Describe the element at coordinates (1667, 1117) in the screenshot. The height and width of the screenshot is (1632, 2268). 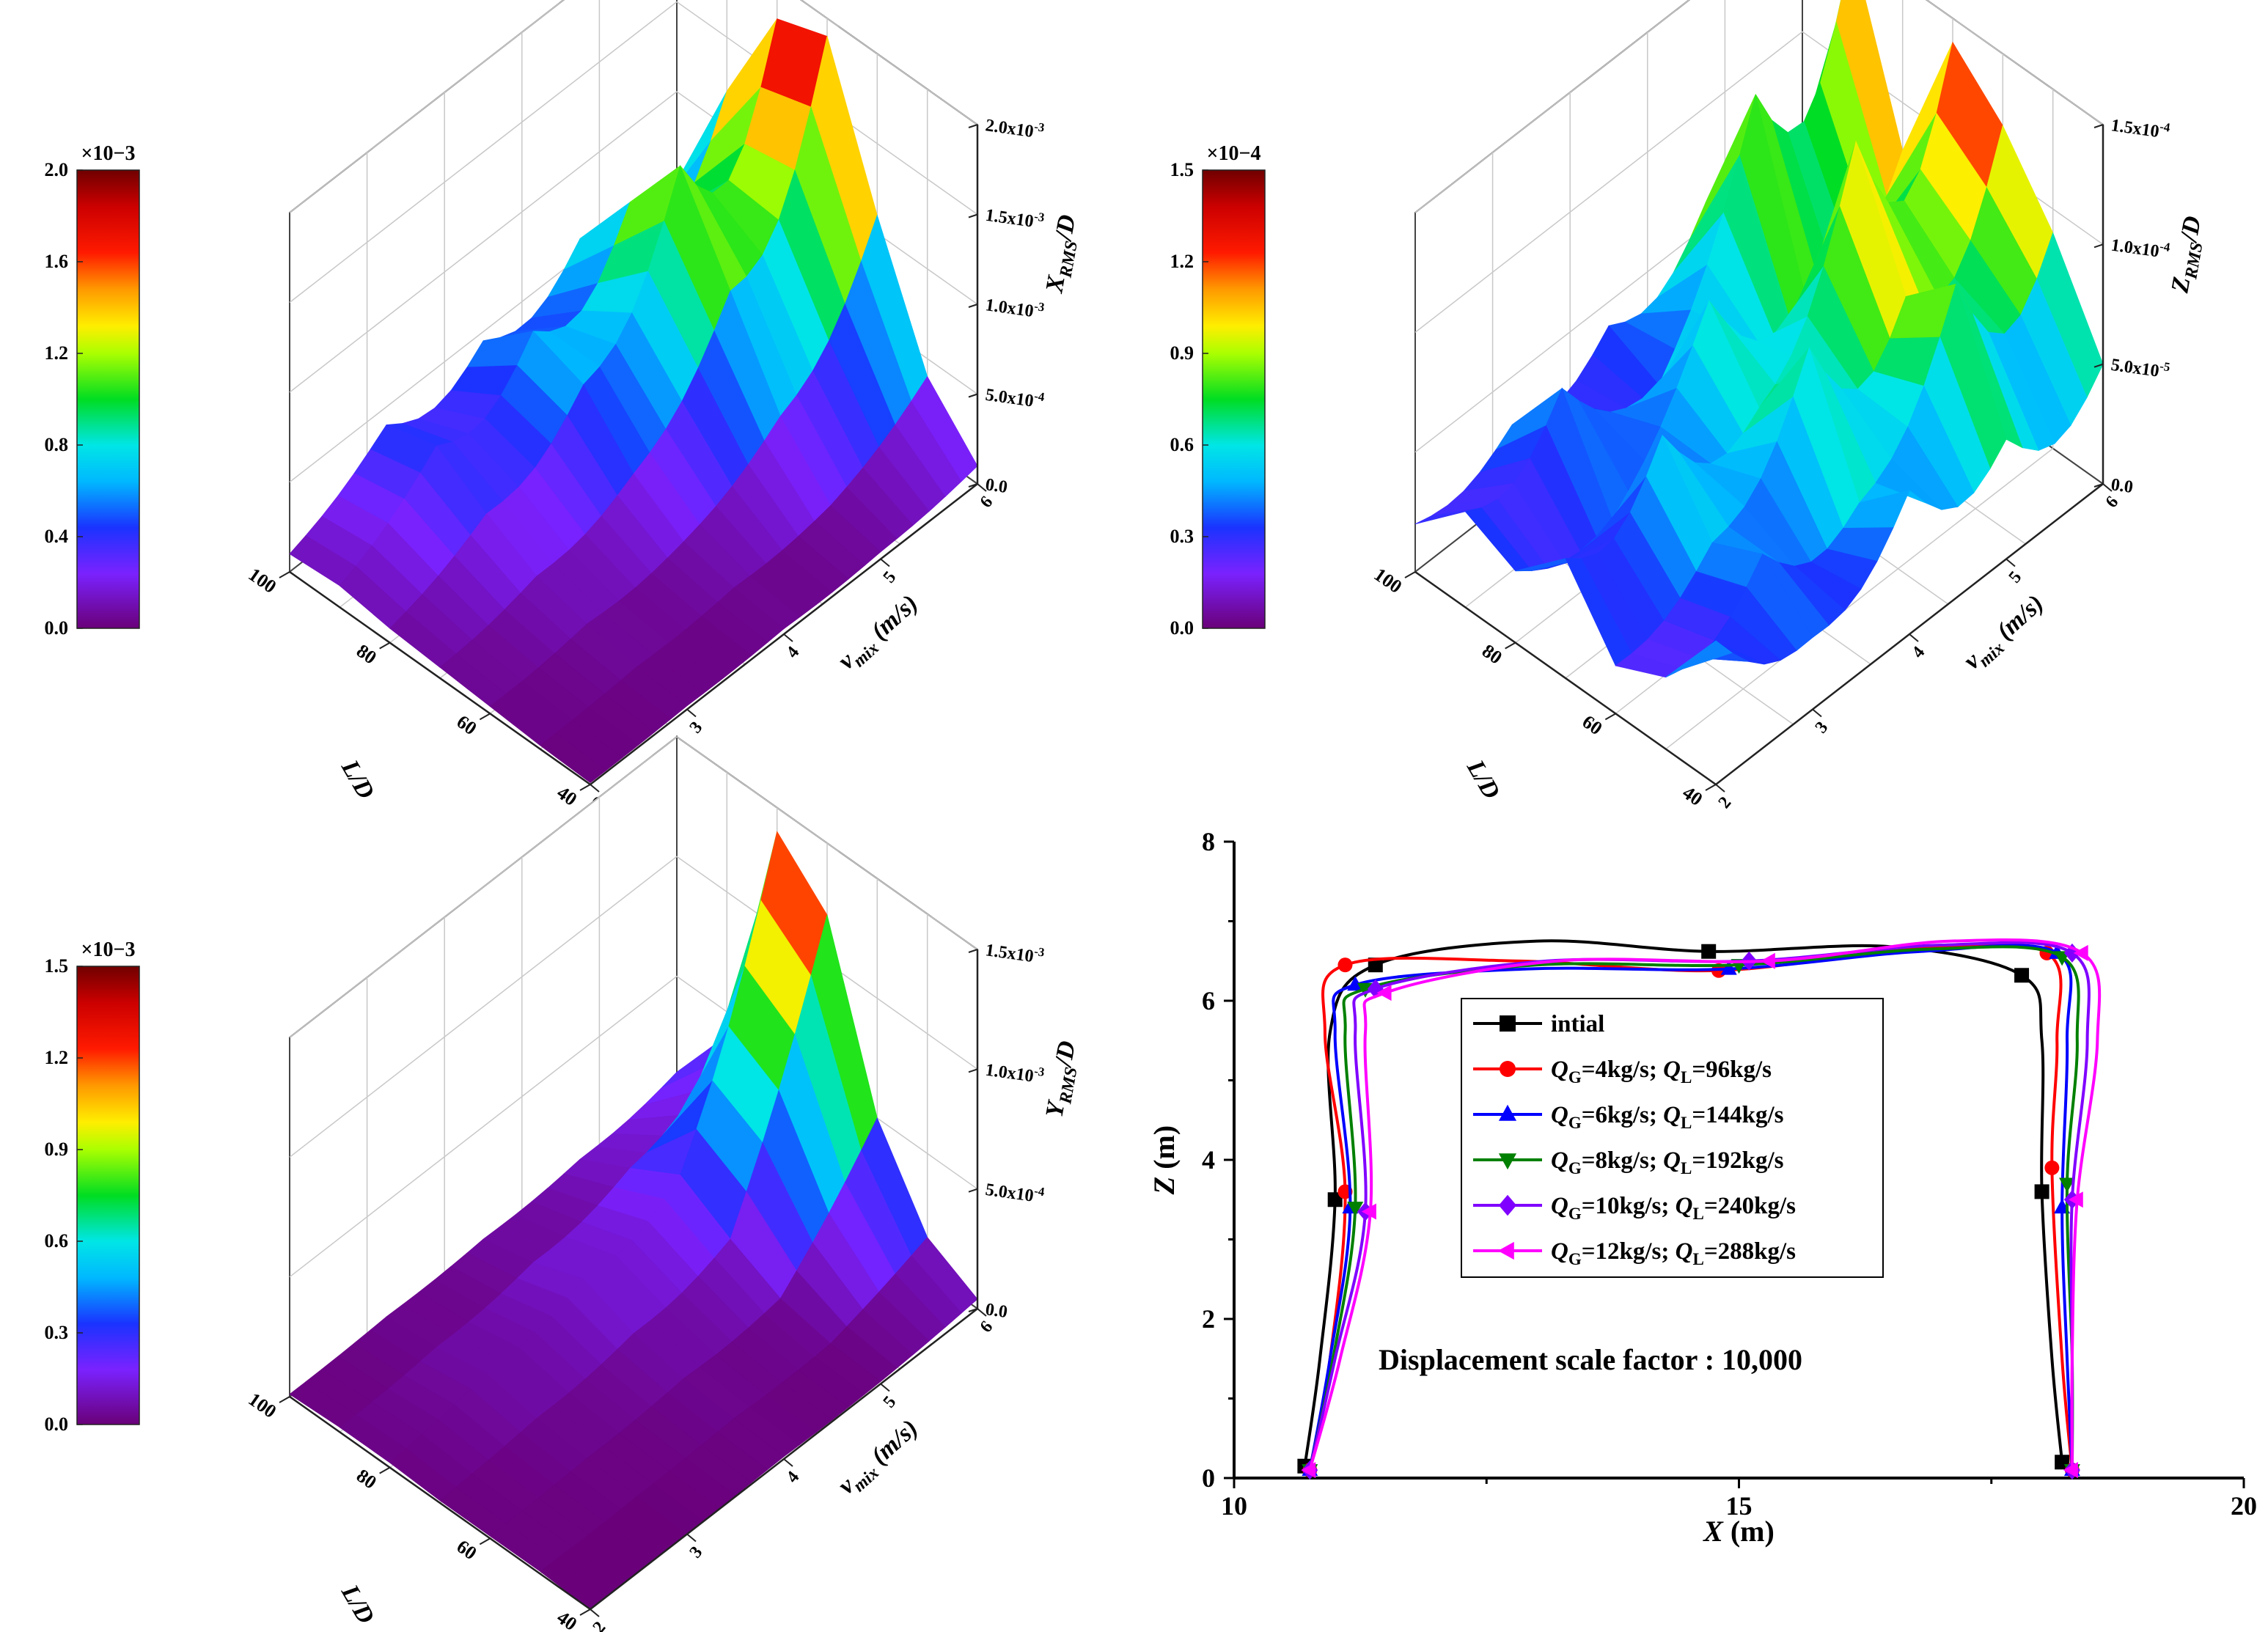
I see `legend-entry-text: QG=6kg/s; QL=144kg/s` at that location.